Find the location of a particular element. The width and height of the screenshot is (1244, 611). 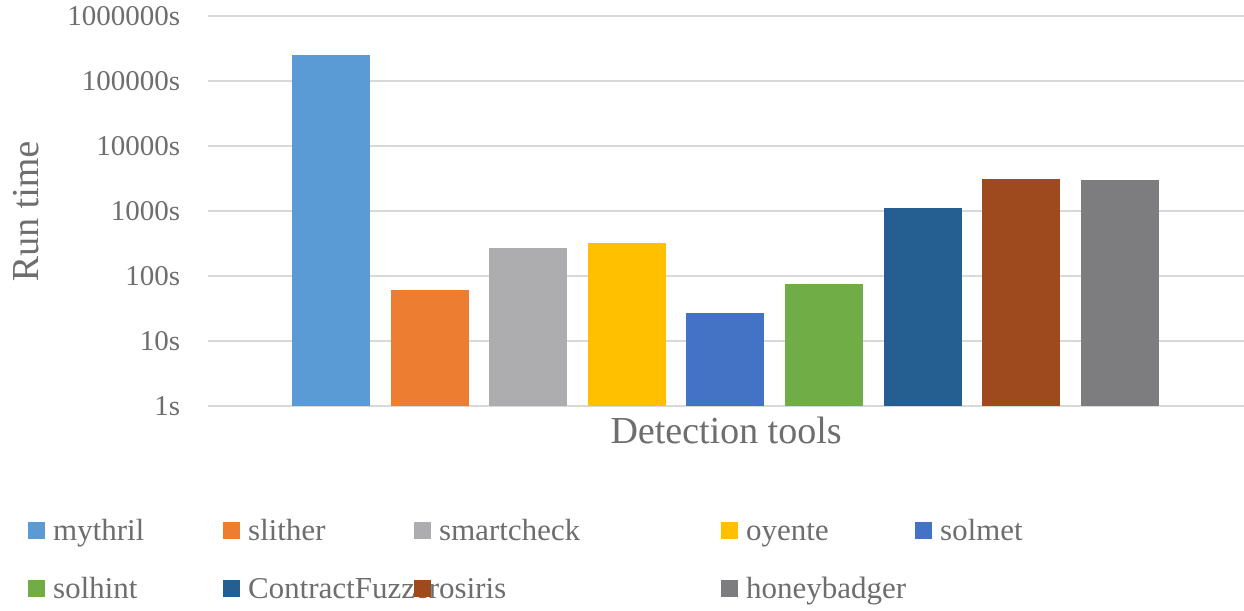

bar-honeybadger is located at coordinates (1120, 293).